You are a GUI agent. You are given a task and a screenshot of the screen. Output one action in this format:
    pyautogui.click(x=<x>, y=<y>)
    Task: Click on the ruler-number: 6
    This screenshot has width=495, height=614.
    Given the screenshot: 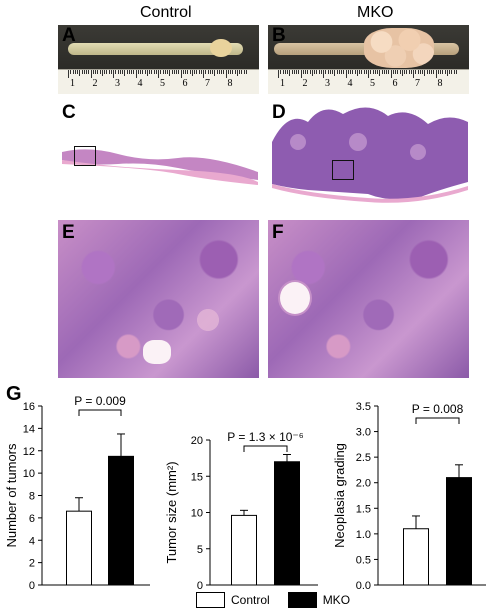 What is the action you would take?
    pyautogui.click(x=185, y=83)
    